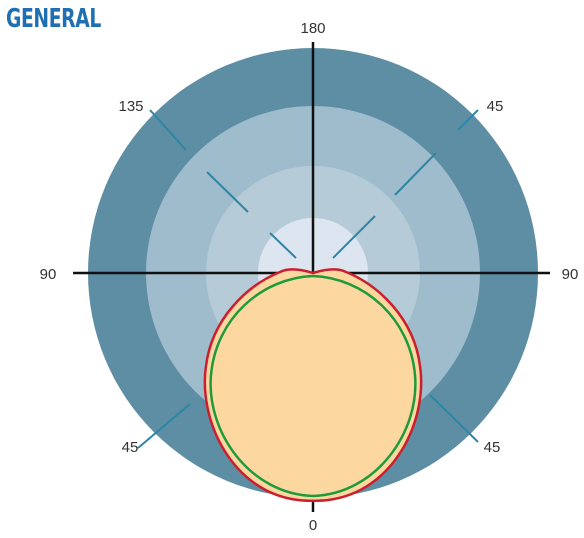 Image resolution: width=584 pixels, height=538 pixels. What do you see at coordinates (130, 447) in the screenshot?
I see `label-lower-left: 45` at bounding box center [130, 447].